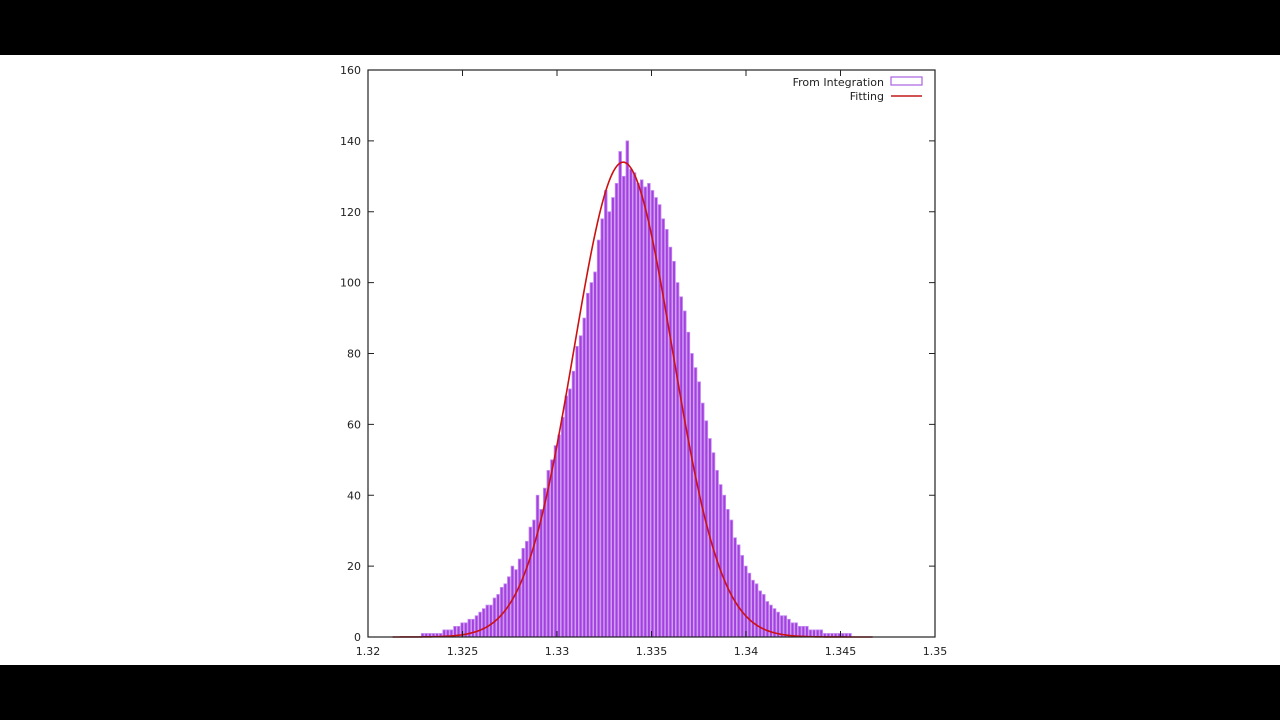  I want to click on x-tick-label: 1.335, so click(652, 651).